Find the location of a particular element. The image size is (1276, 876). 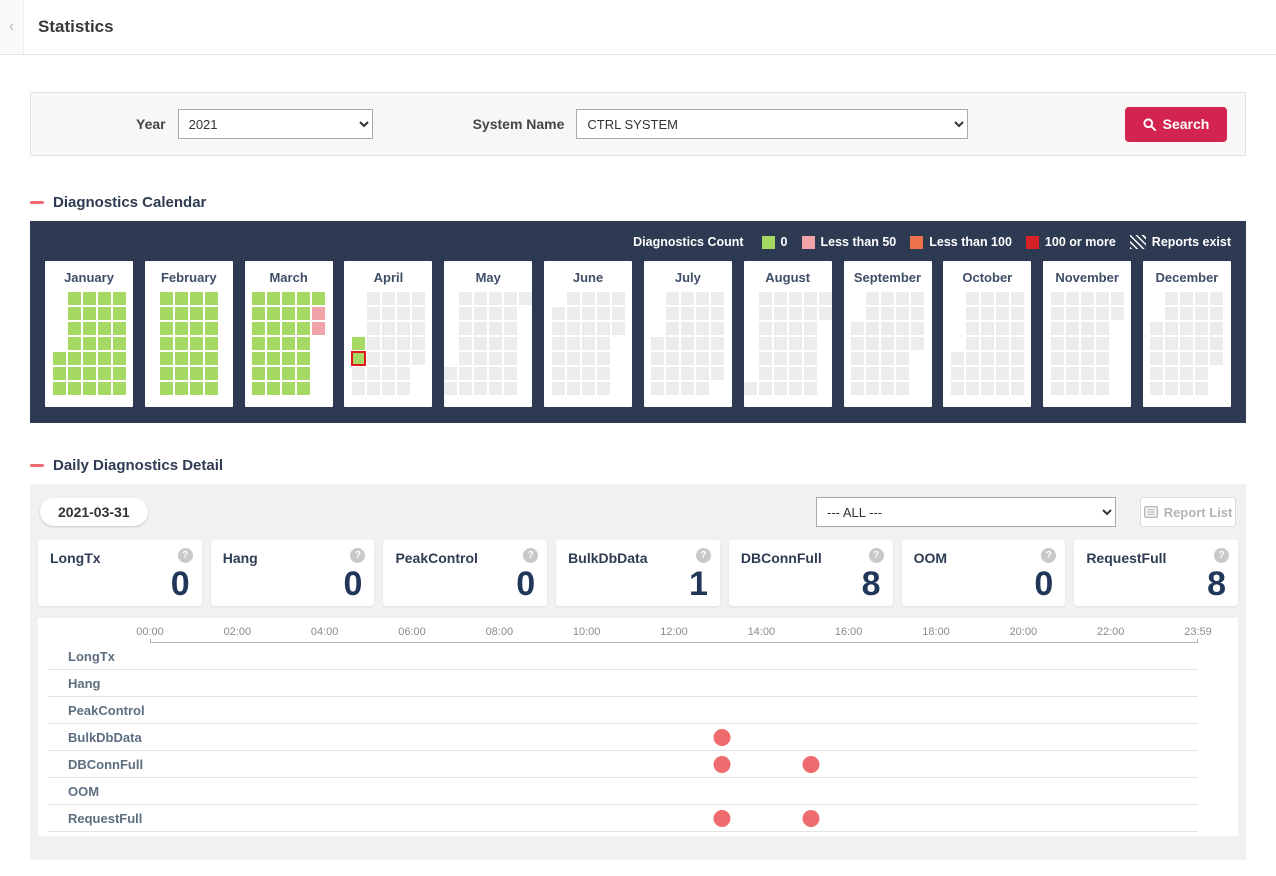

help-icon: ? is located at coordinates (703, 555).